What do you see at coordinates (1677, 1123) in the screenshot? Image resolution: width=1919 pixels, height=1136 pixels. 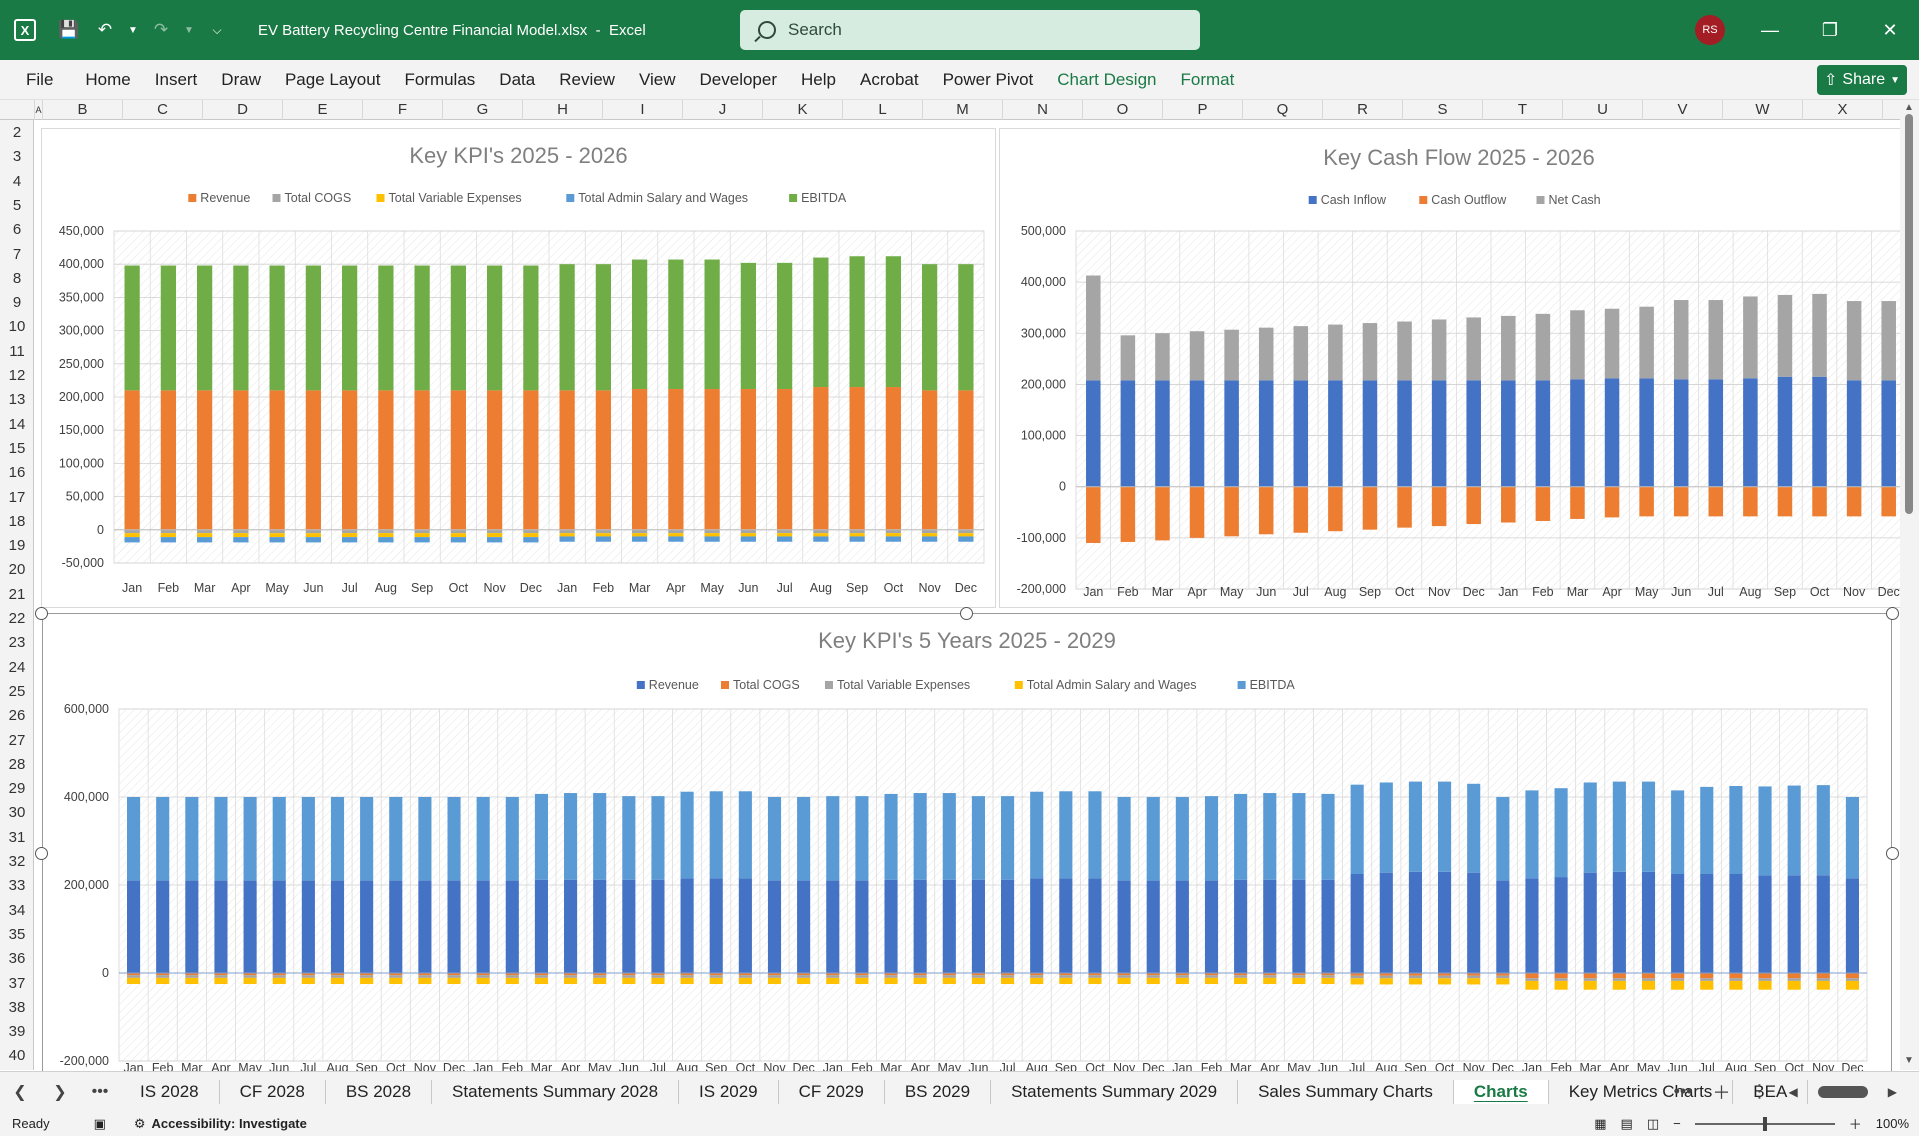 I see `zoom-out-icon: −` at bounding box center [1677, 1123].